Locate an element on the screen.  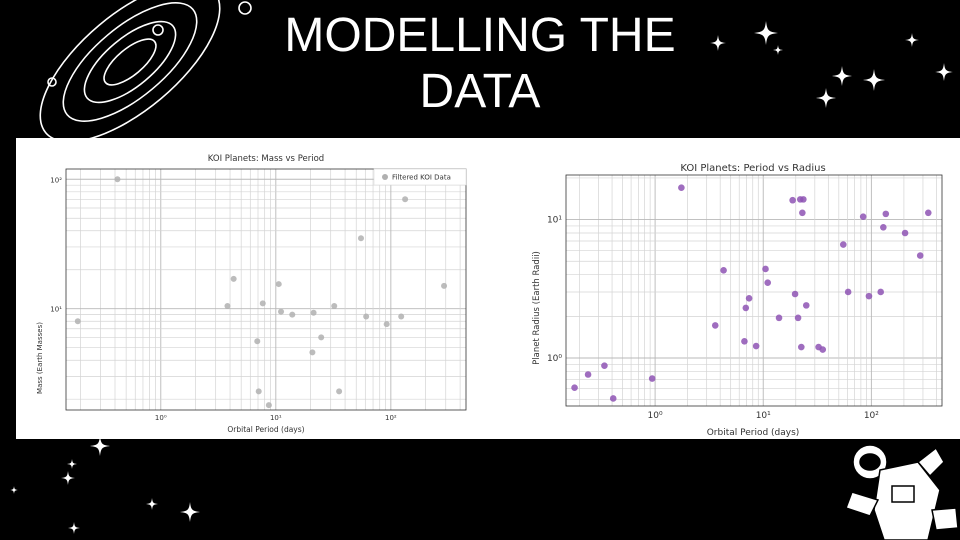
legend-label: Filtered KOI Data is located at coordinates (421, 178).